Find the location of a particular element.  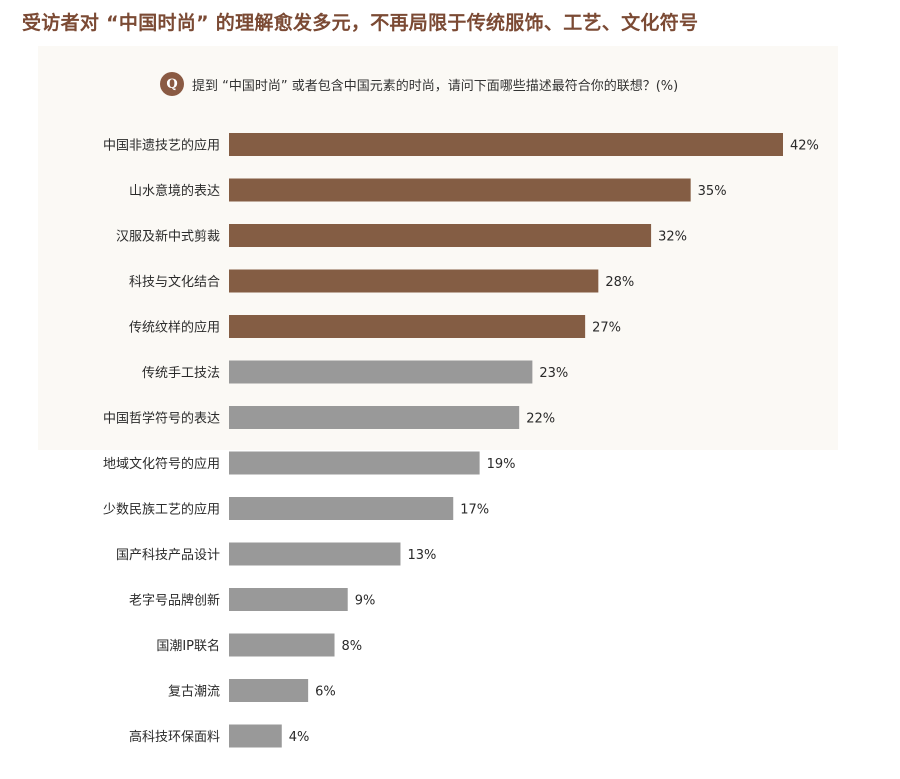

category-label-3: 汉服及新中式剪裁 is located at coordinates (168, 237).